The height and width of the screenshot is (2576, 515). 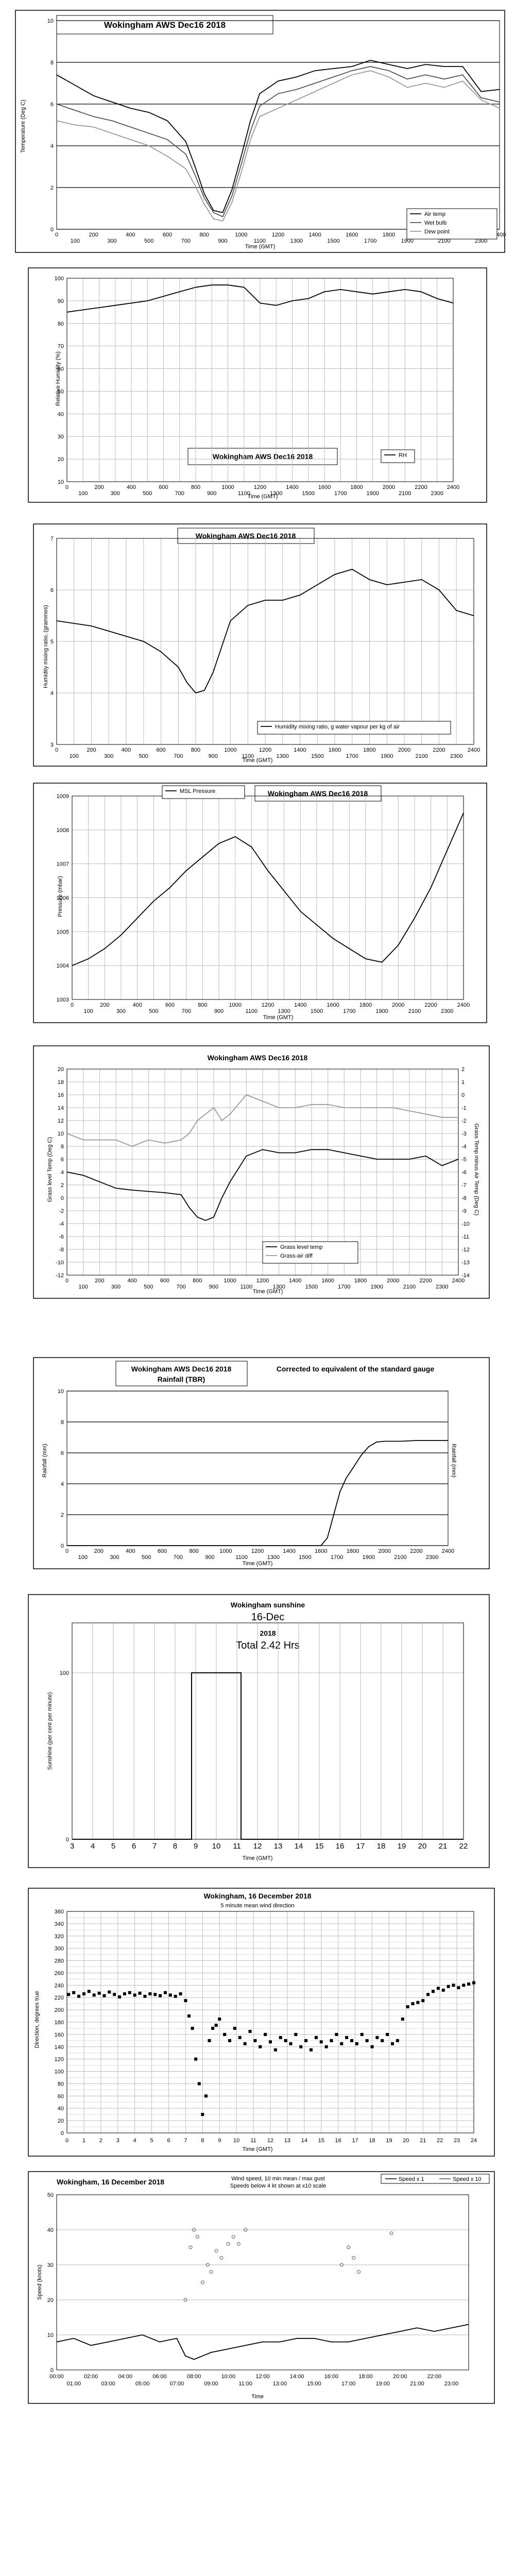 I want to click on x-tick-label: 2300, so click(x=481, y=241).